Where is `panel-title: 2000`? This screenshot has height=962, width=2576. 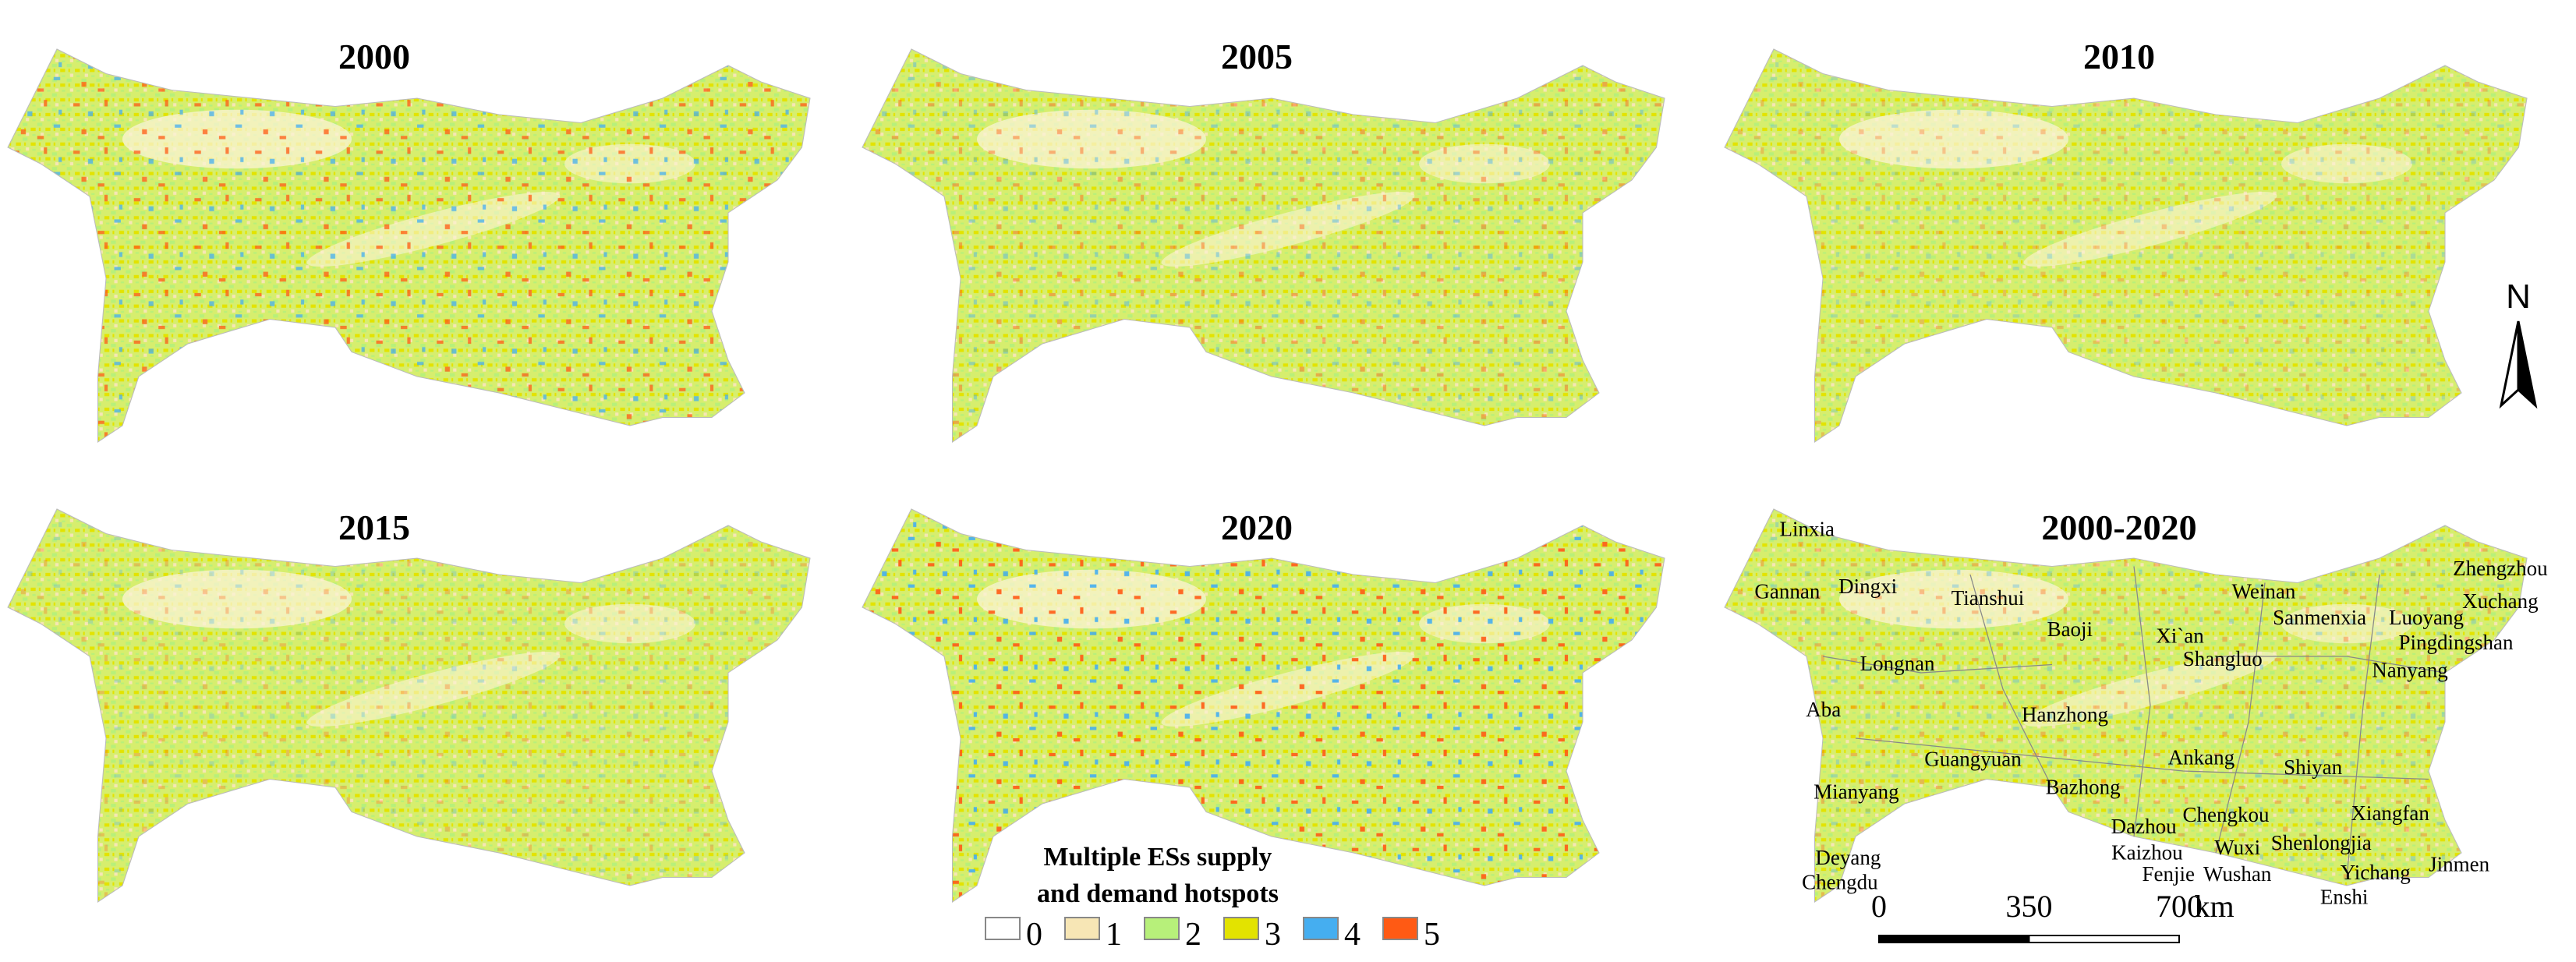
panel-title: 2000 is located at coordinates (374, 56).